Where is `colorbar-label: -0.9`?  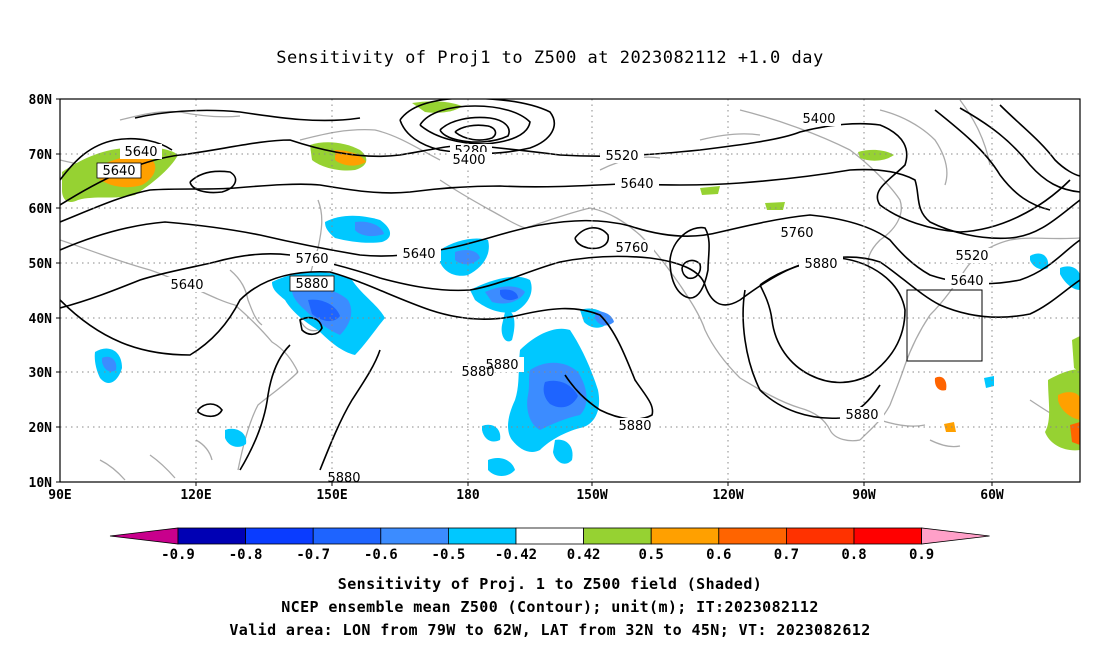
colorbar-label: -0.9 is located at coordinates (178, 555).